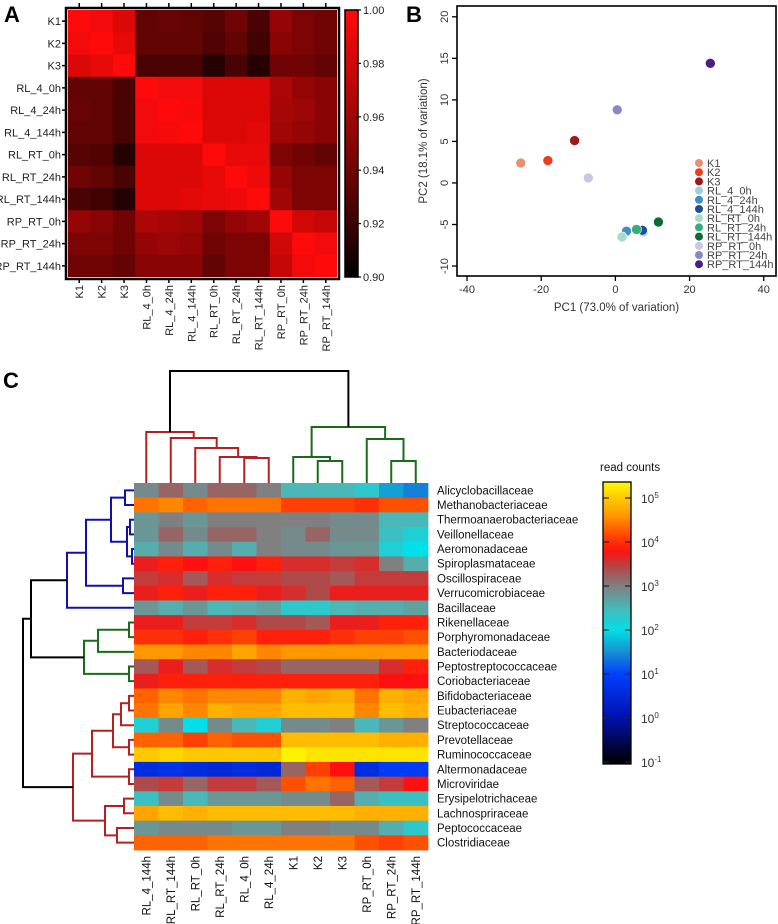 Image resolution: width=778 pixels, height=924 pixels. I want to click on row-label: RL_4_0h, so click(38, 89).